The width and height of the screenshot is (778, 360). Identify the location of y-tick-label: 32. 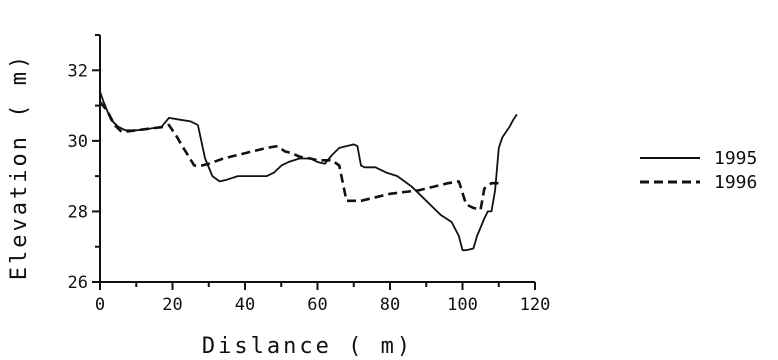
(78, 71).